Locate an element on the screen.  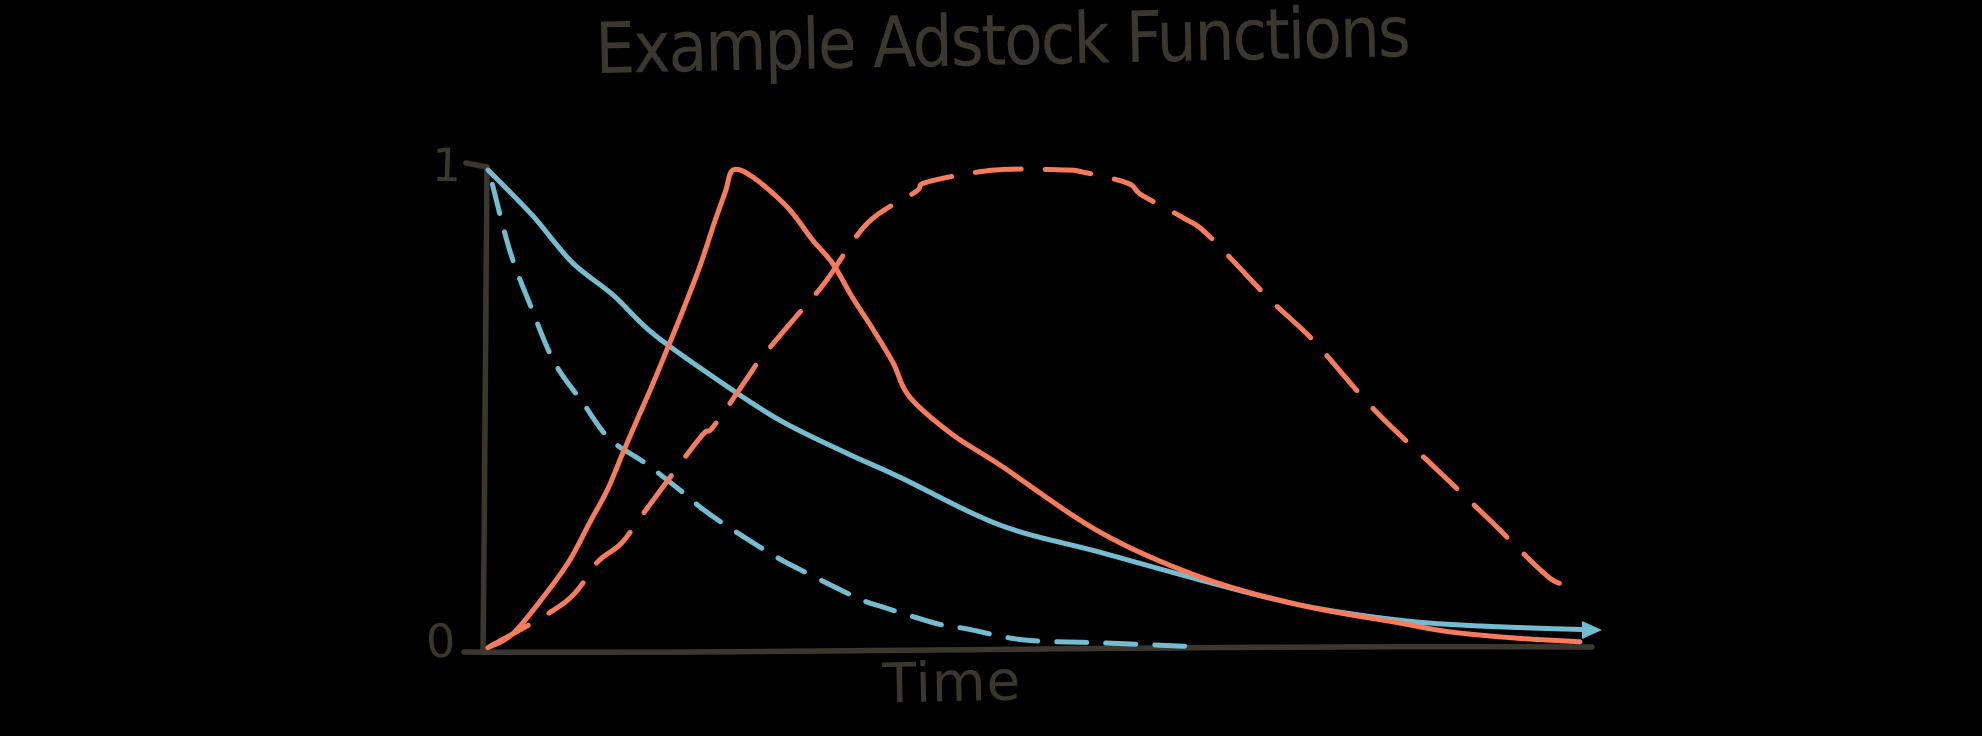
y-axis is located at coordinates (476, 406).